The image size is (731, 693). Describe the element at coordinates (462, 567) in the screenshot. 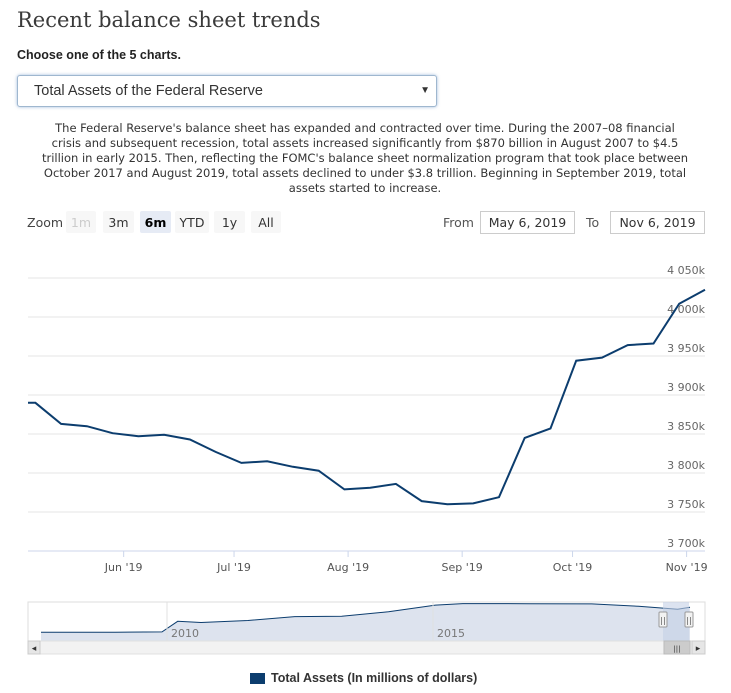

I see `x-tick-label: Sep '19` at that location.